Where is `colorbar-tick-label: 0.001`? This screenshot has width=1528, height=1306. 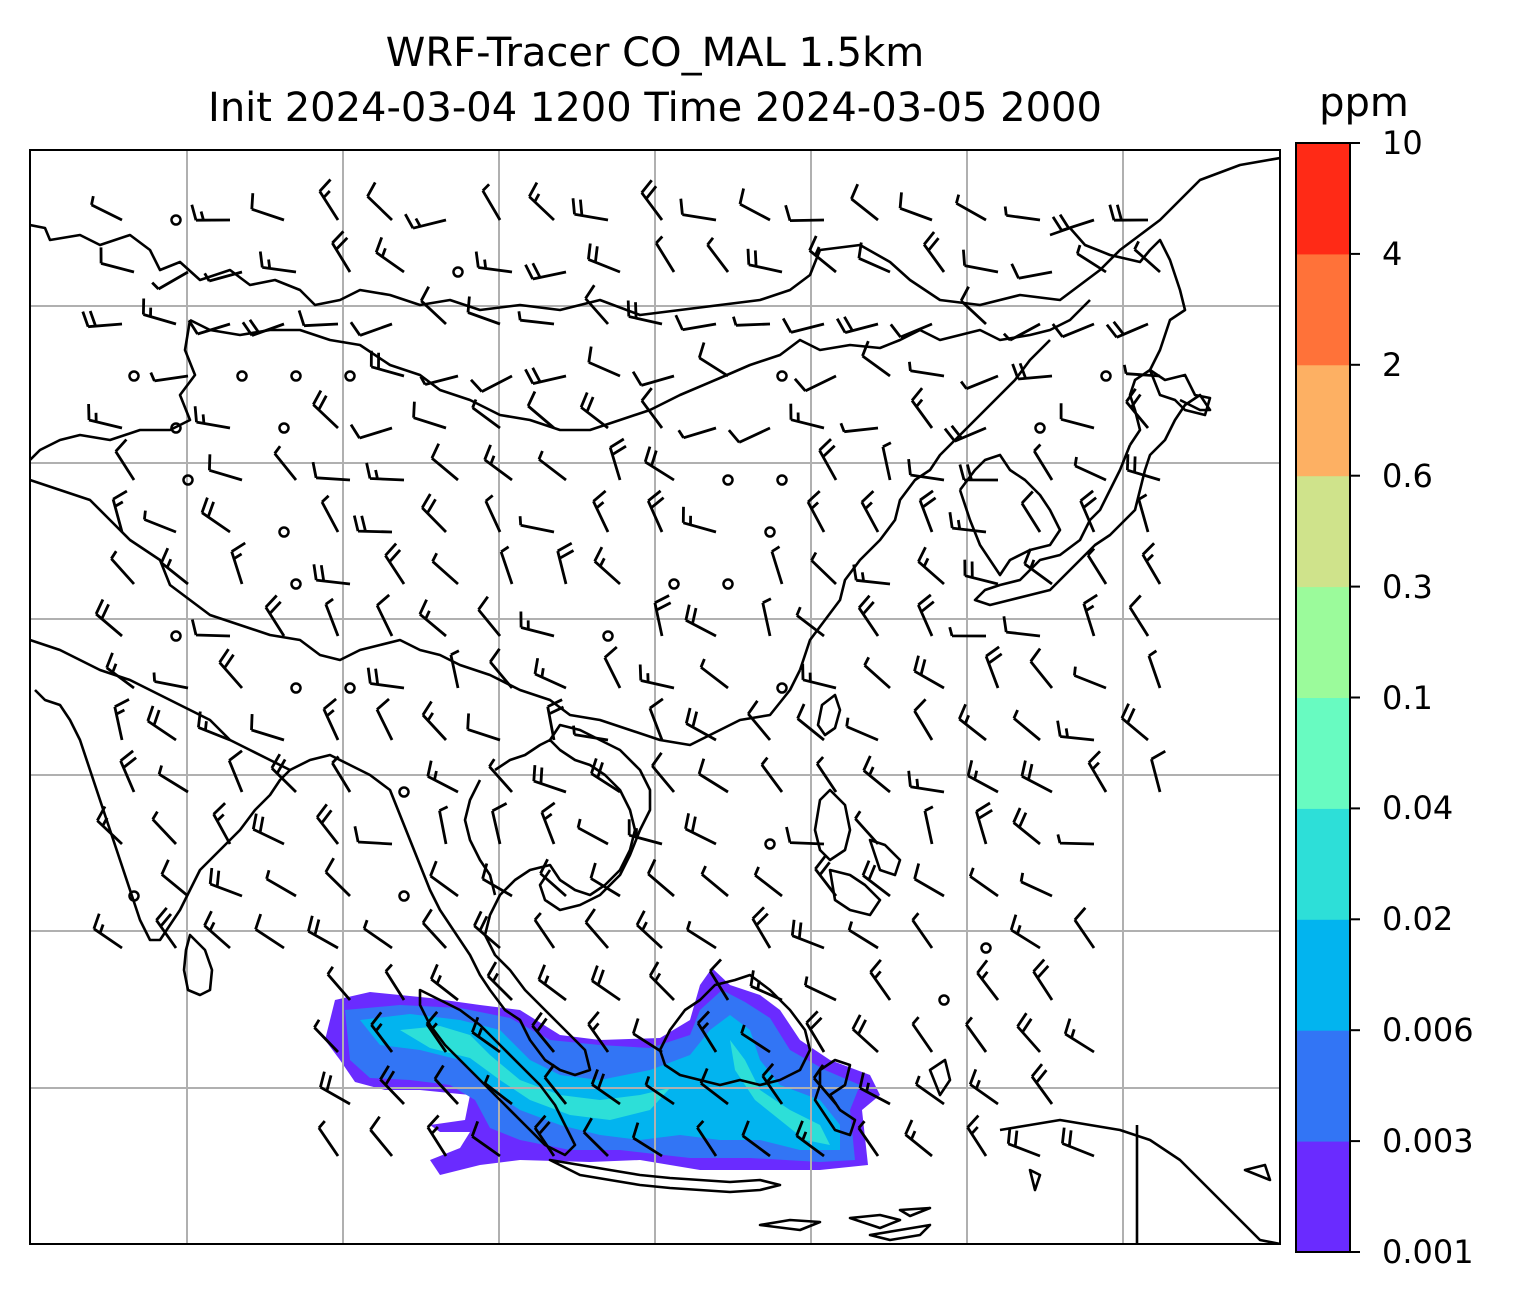
colorbar-tick-label: 0.001 is located at coordinates (1428, 1252).